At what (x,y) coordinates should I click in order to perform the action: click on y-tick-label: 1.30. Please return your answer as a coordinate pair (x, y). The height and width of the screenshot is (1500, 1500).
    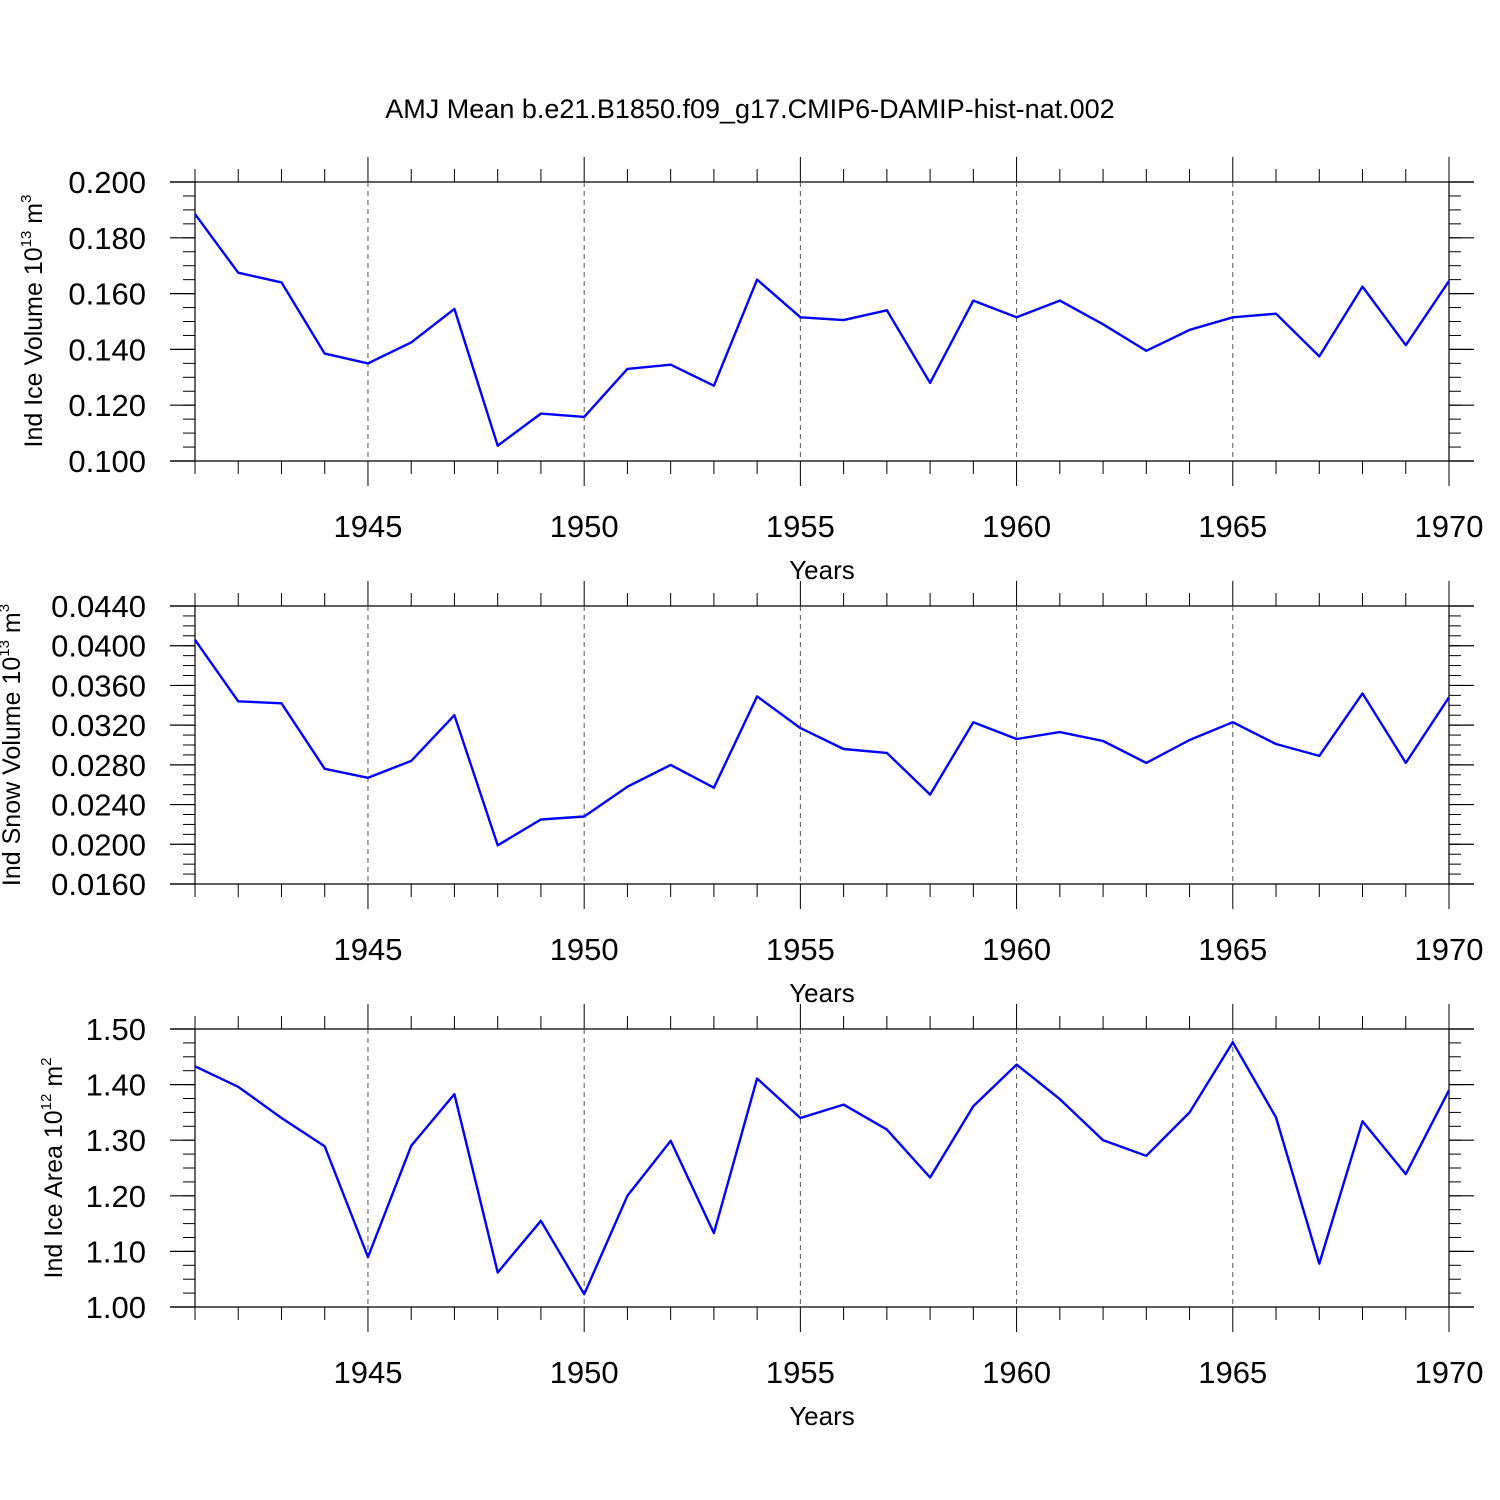
    Looking at the image, I should click on (116, 1140).